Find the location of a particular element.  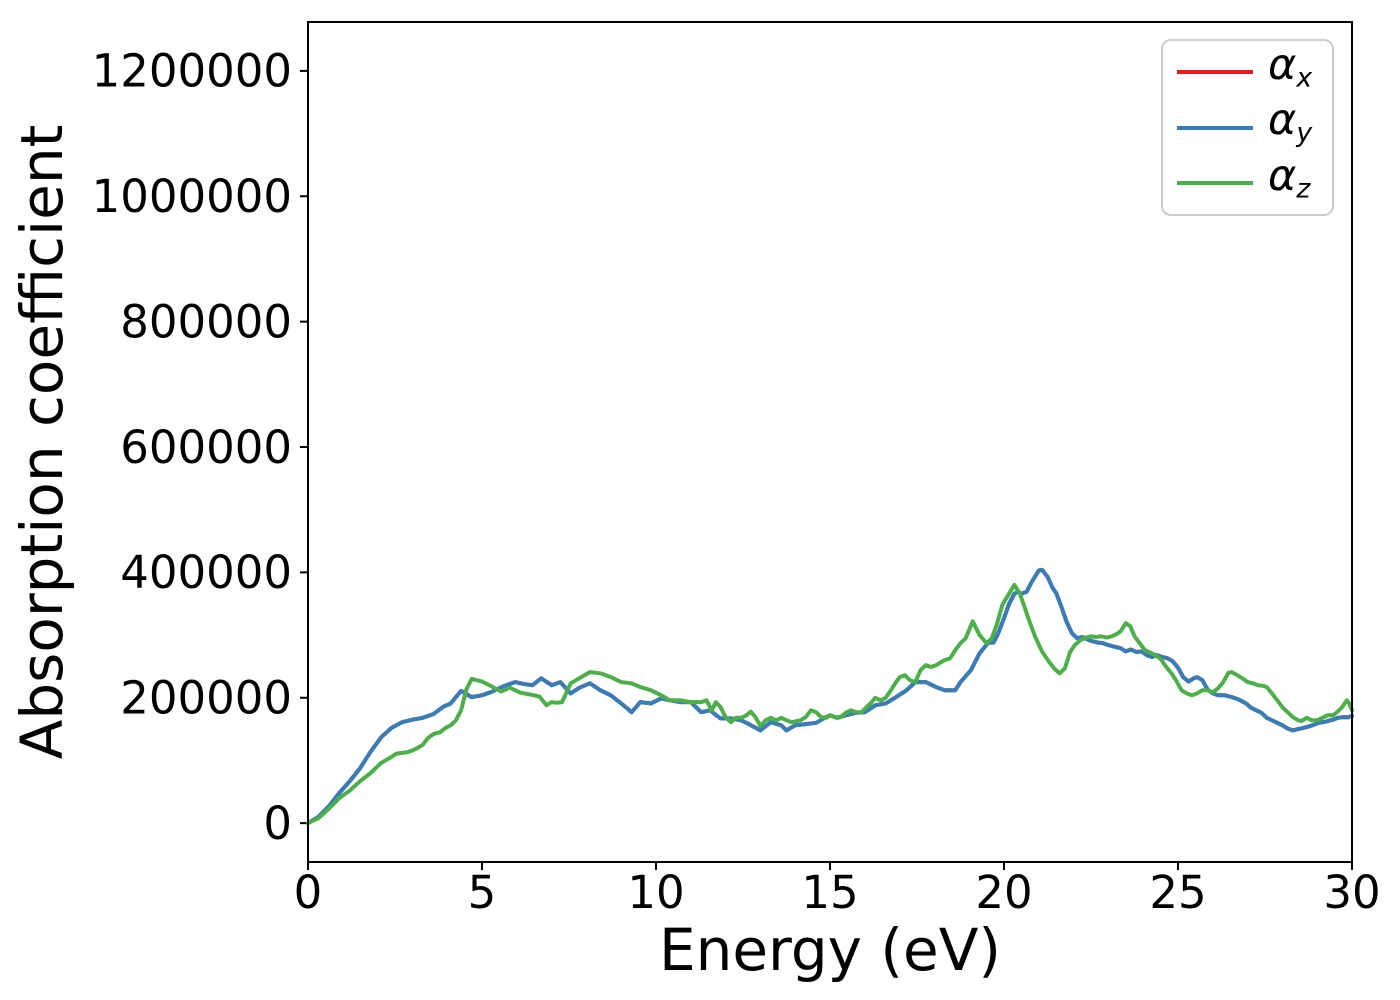

y-tick-label: 600000 is located at coordinates (206, 447).